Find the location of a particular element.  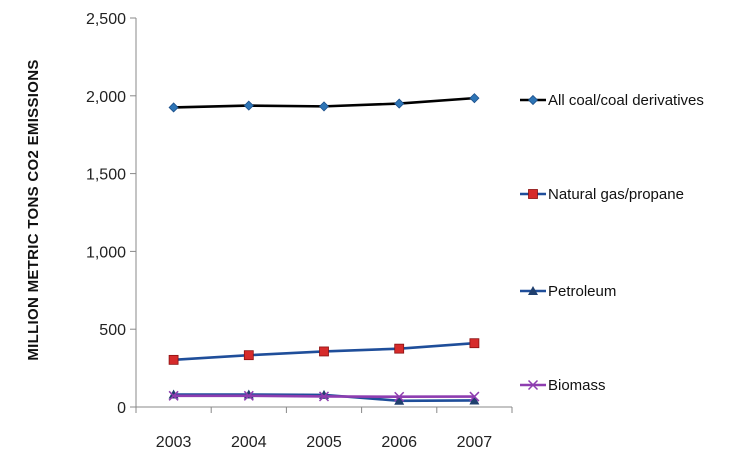

legend-label: Natural gas/propane is located at coordinates (616, 194).